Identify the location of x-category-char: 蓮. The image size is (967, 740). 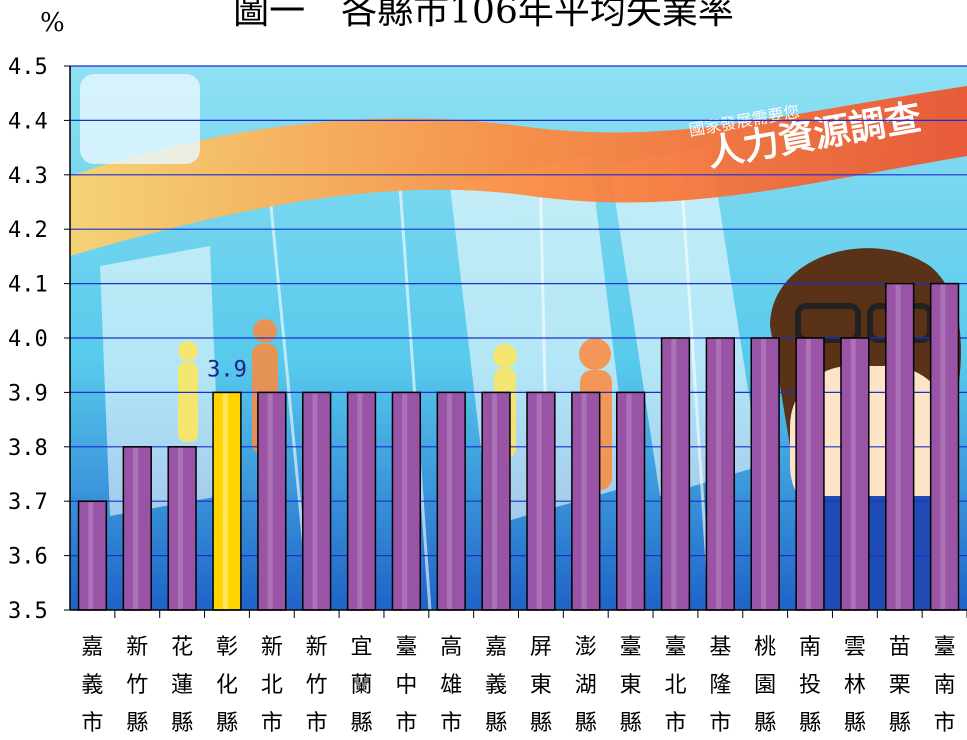
(182, 685).